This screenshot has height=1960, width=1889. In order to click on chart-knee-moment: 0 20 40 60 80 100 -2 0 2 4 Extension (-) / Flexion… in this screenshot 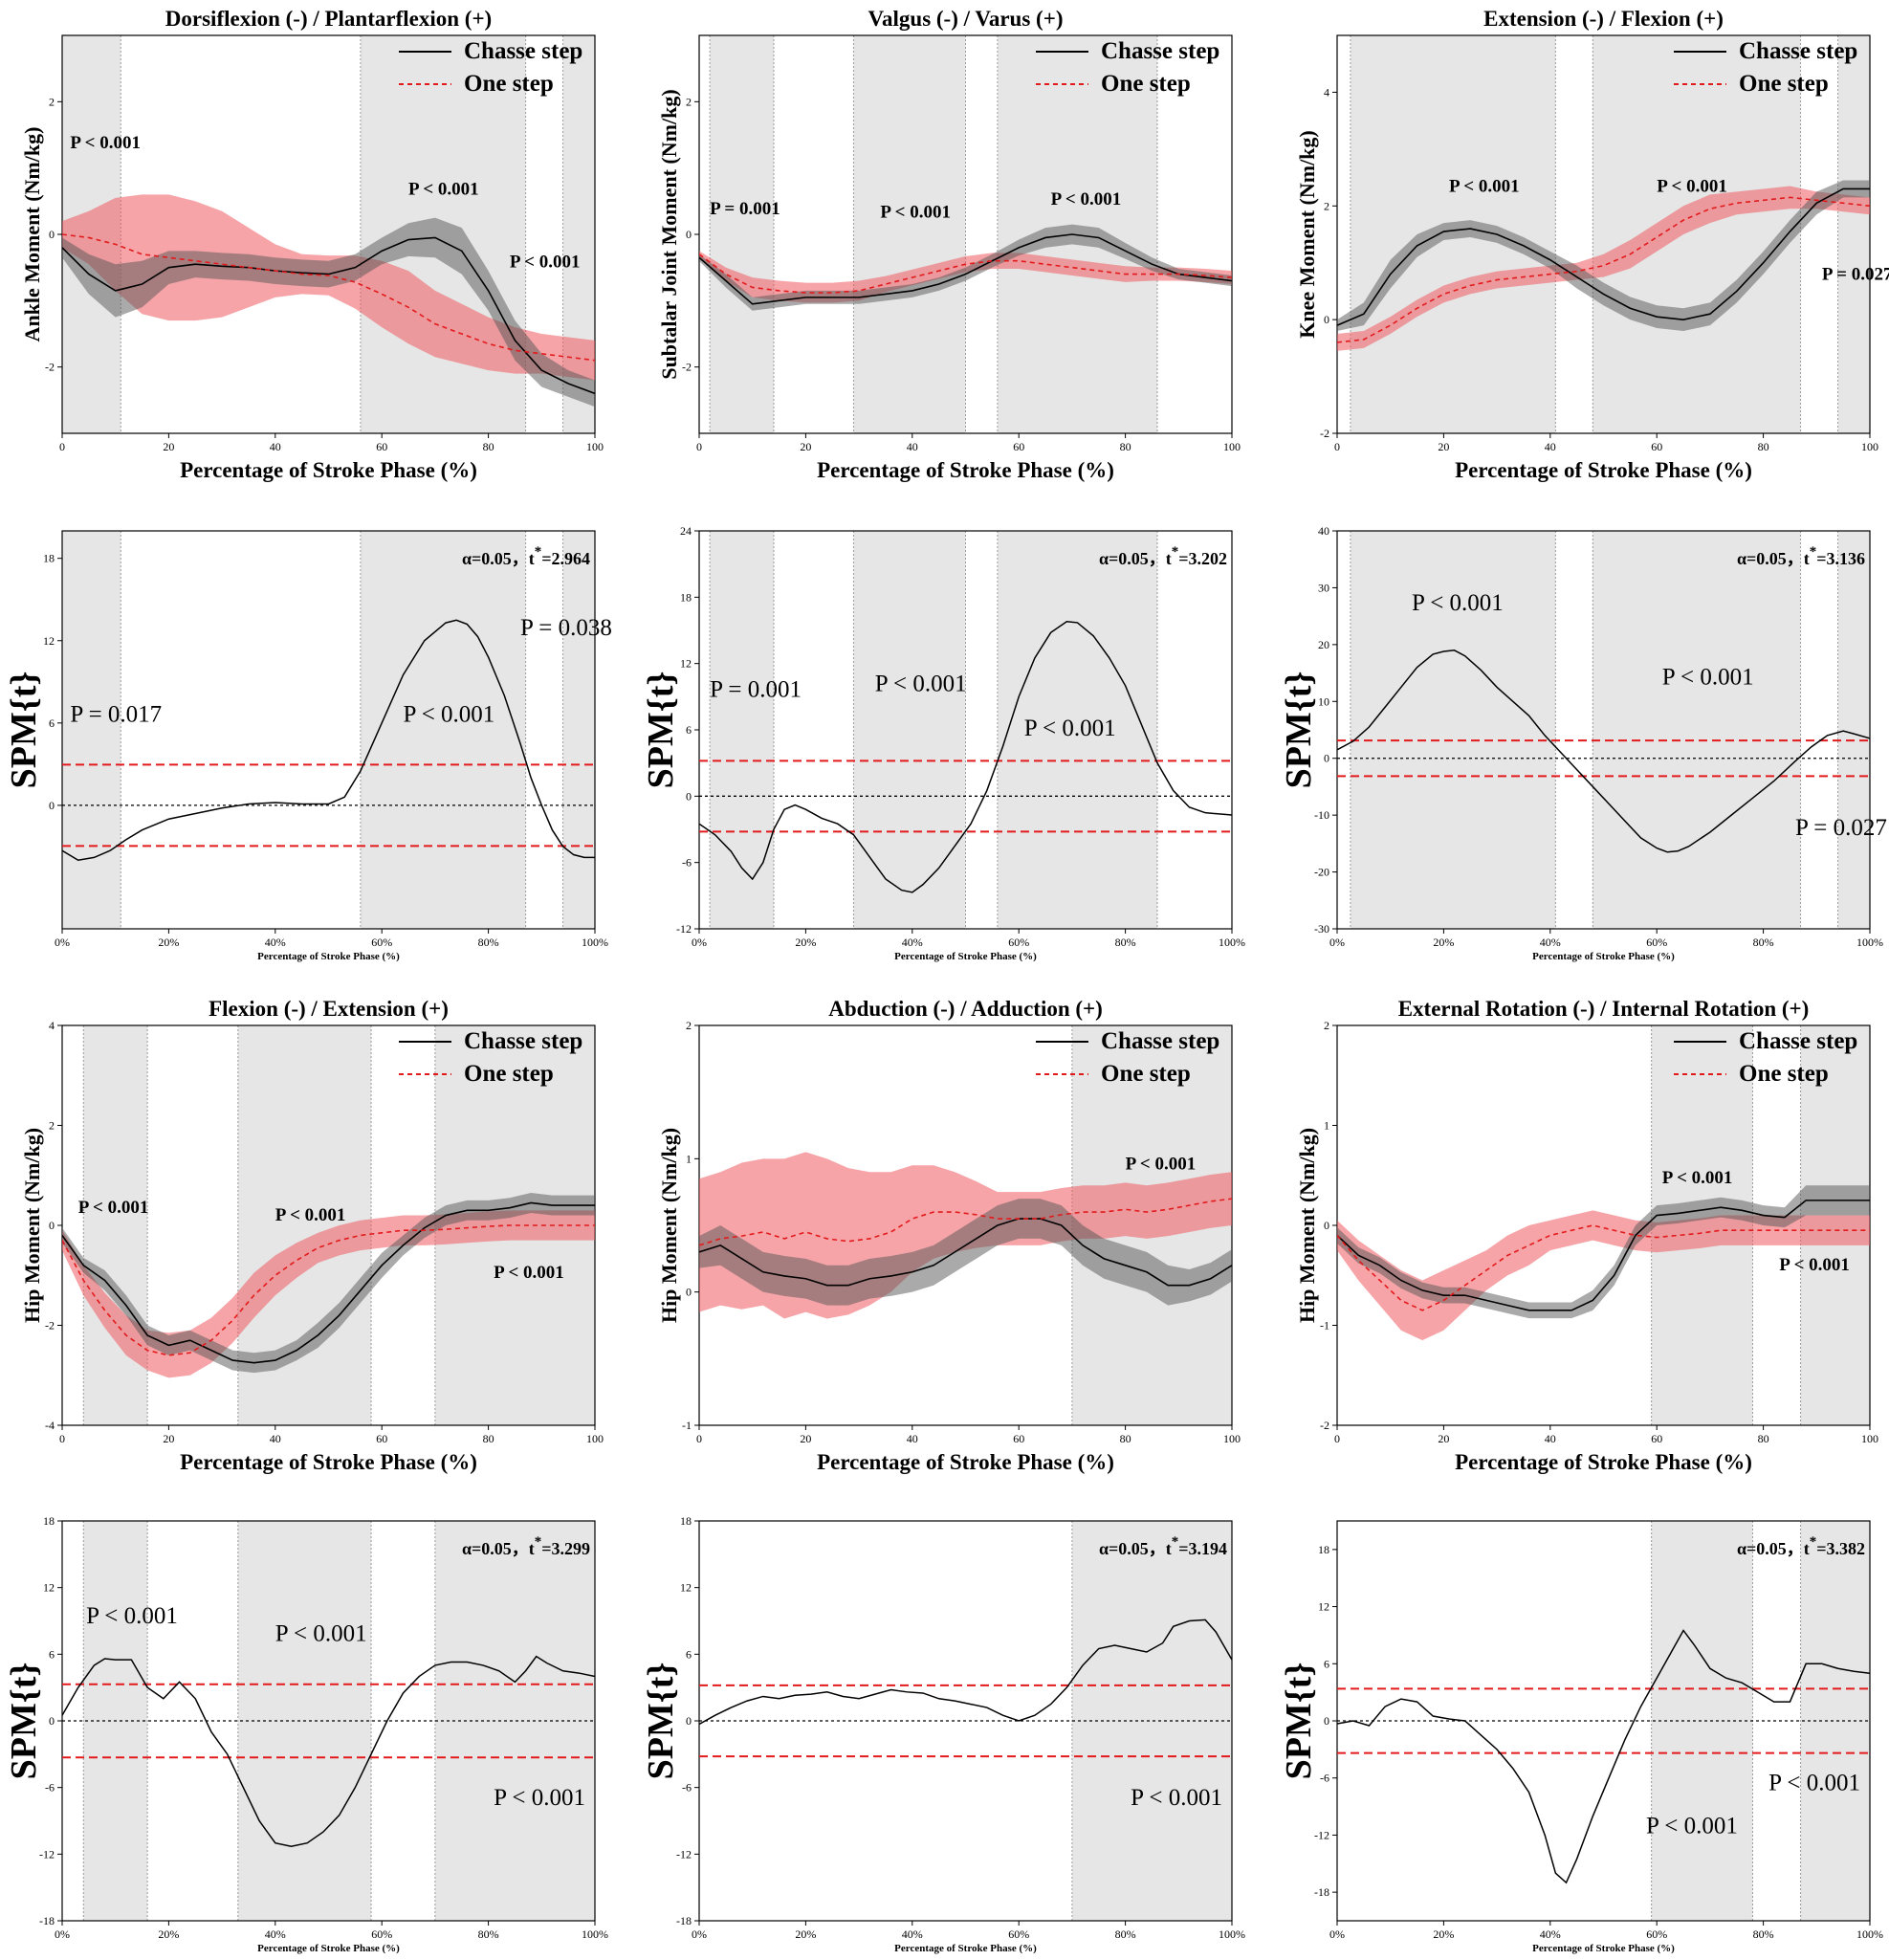, I will do `click(1592, 244)`.